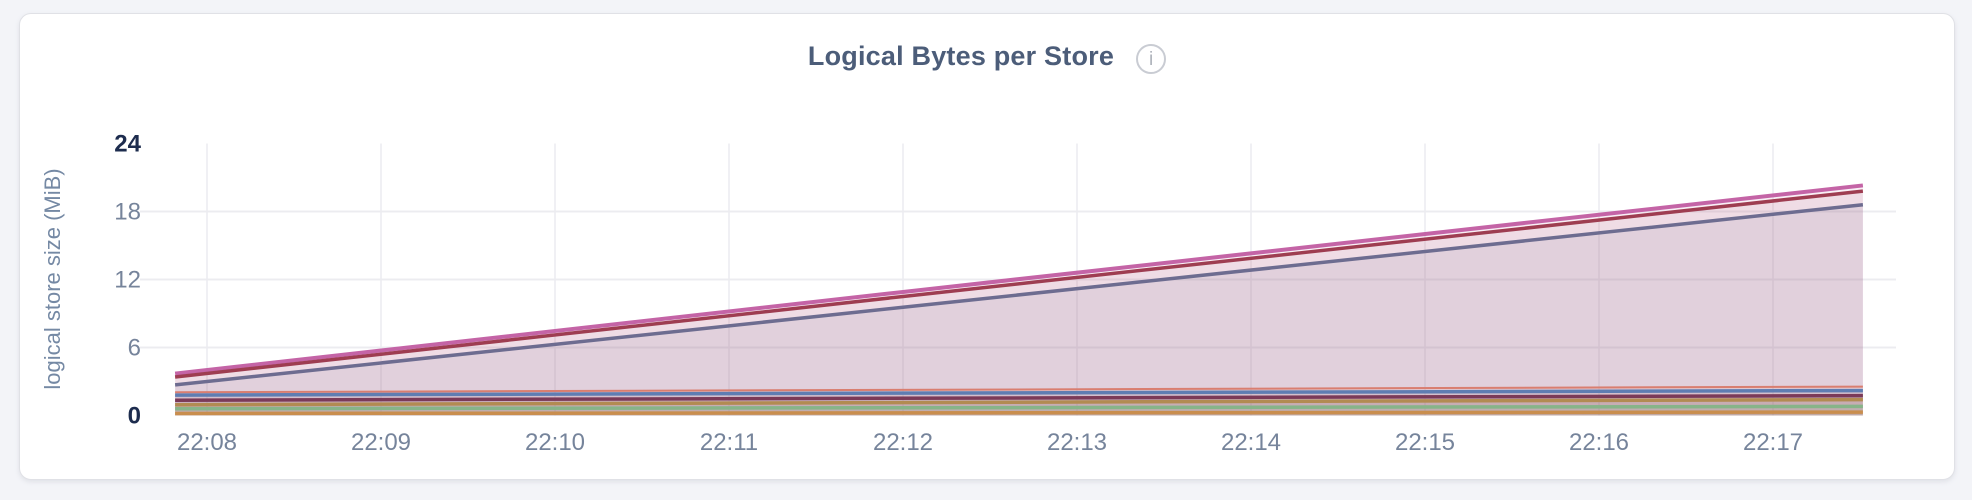 The width and height of the screenshot is (1972, 500). Describe the element at coordinates (1151, 59) in the screenshot. I see `info-icon: i` at that location.